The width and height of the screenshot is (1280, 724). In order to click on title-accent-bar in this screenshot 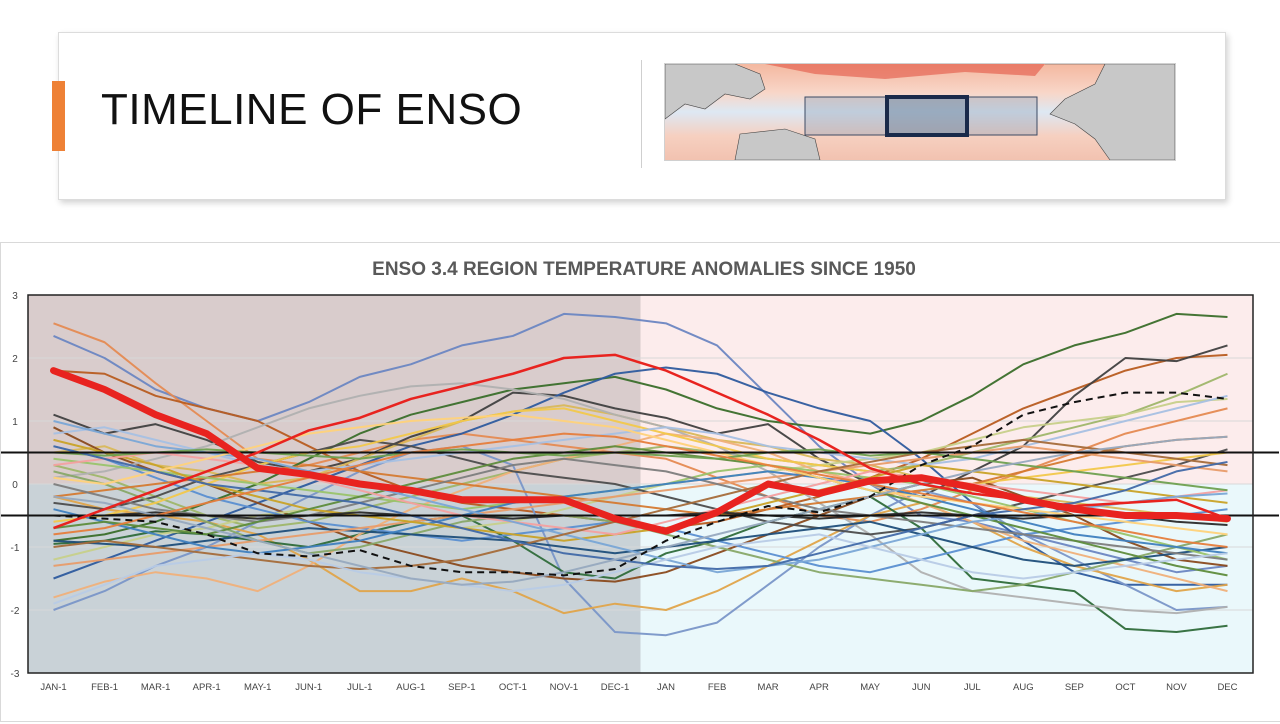, I will do `click(58, 116)`.